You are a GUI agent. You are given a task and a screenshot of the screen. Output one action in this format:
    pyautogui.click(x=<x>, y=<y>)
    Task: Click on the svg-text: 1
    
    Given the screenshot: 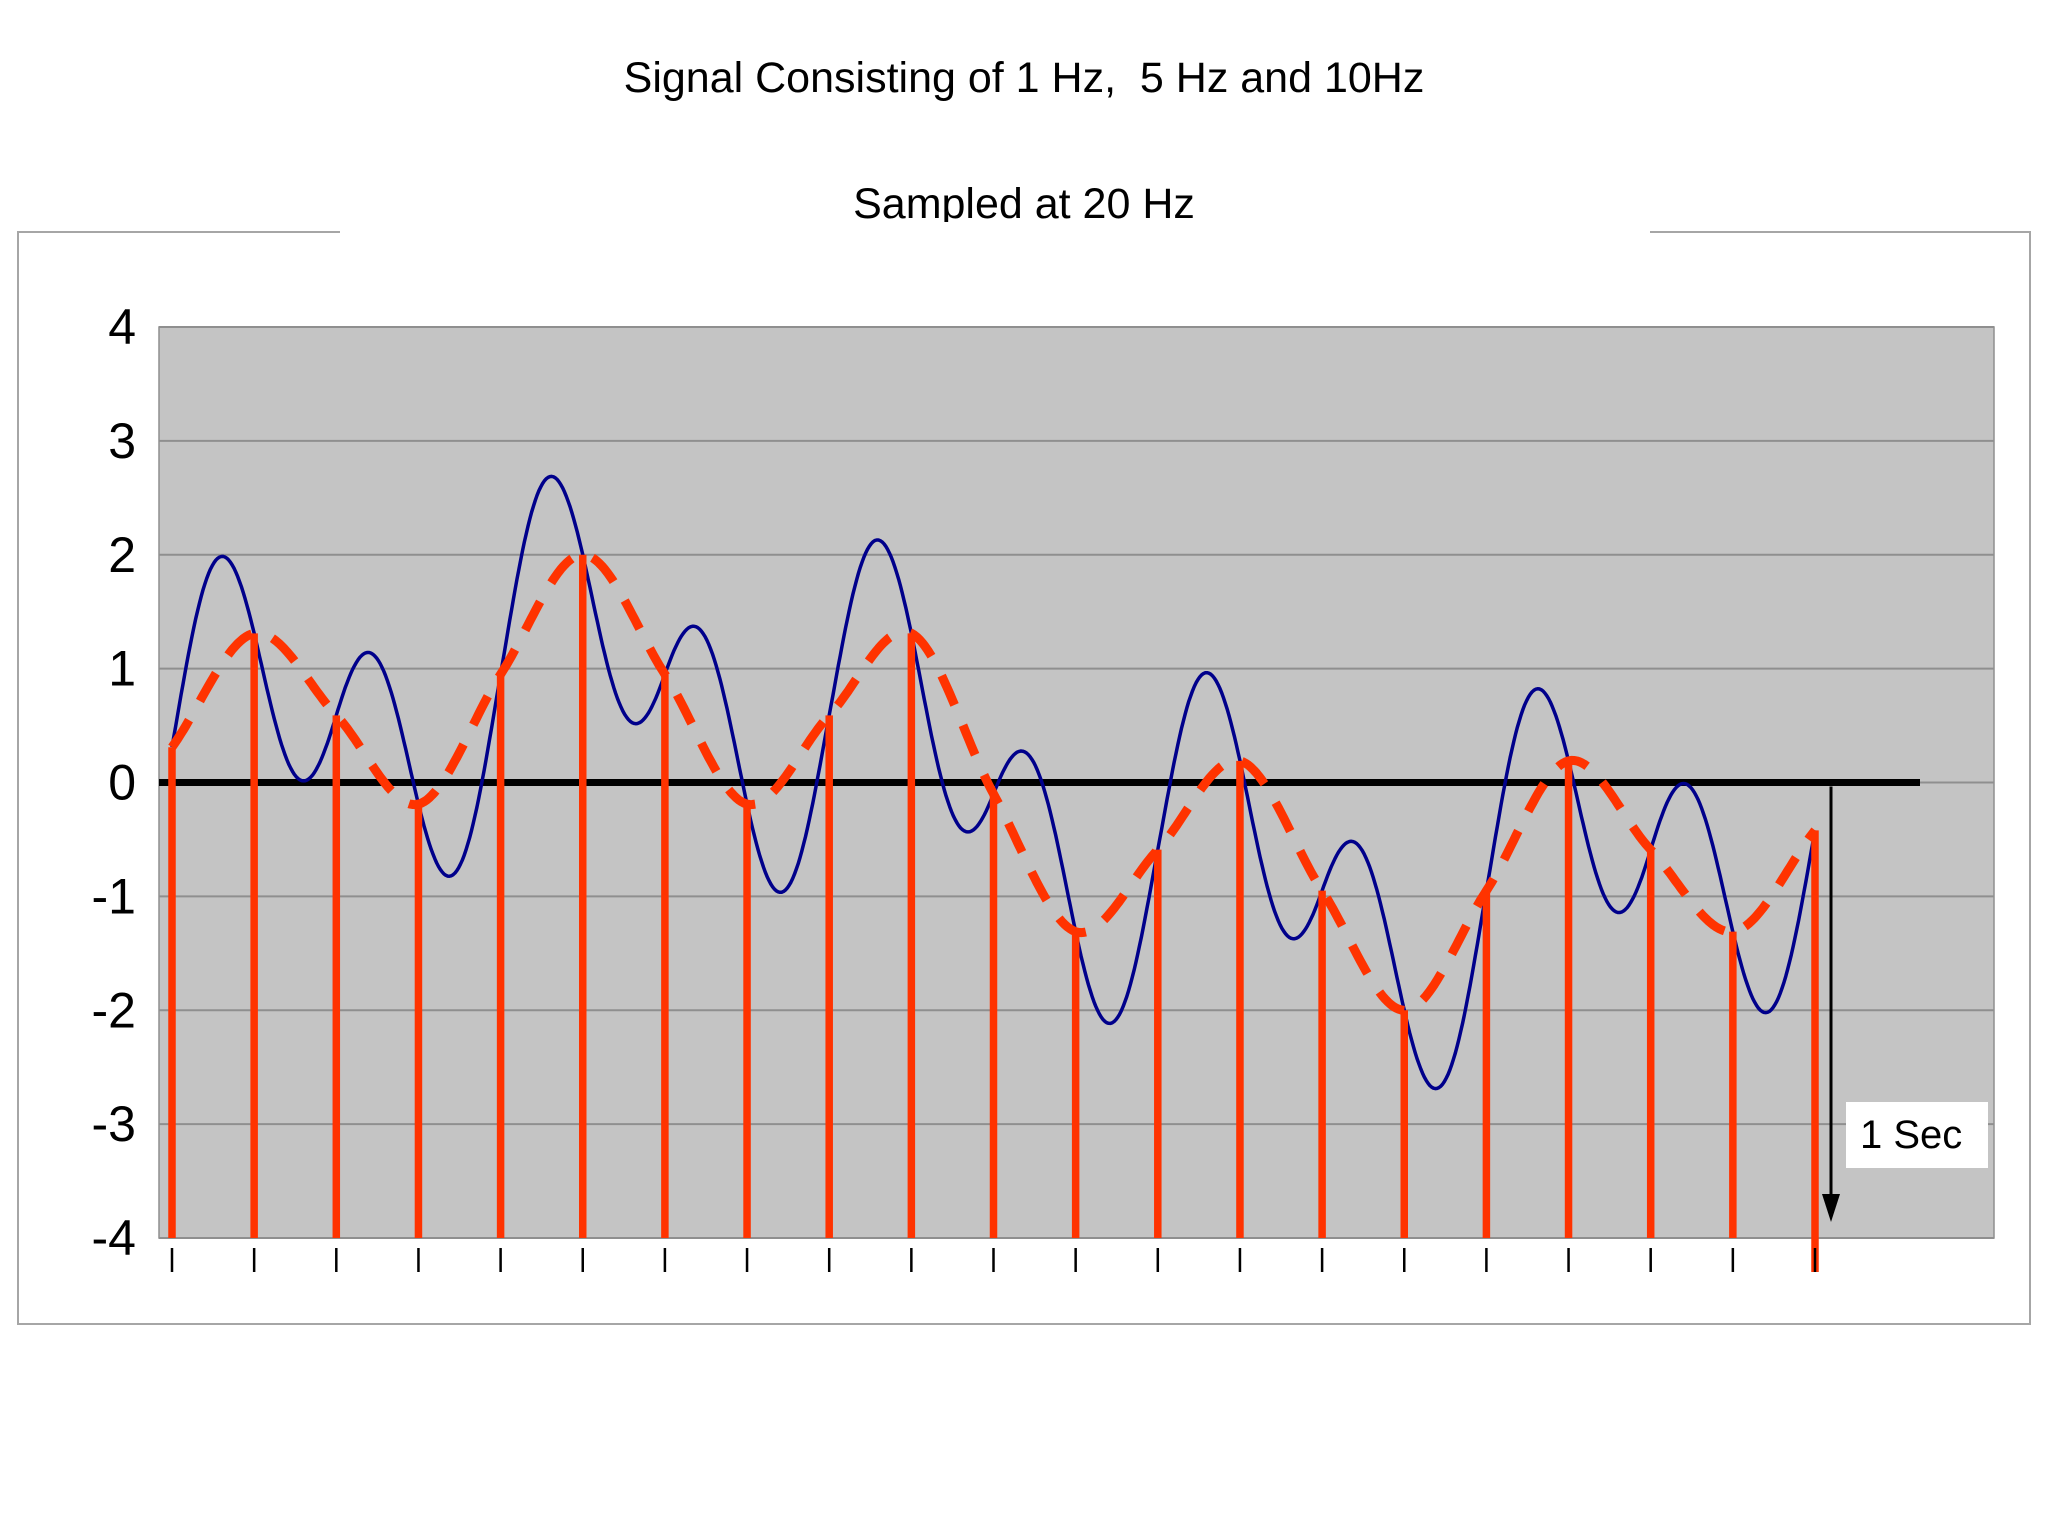 What is the action you would take?
    pyautogui.click(x=122, y=669)
    